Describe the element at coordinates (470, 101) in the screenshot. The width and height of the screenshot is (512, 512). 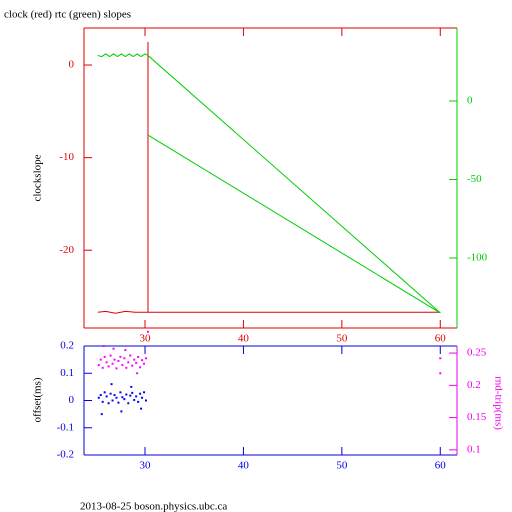
I see `y2-tick-label: 0` at that location.